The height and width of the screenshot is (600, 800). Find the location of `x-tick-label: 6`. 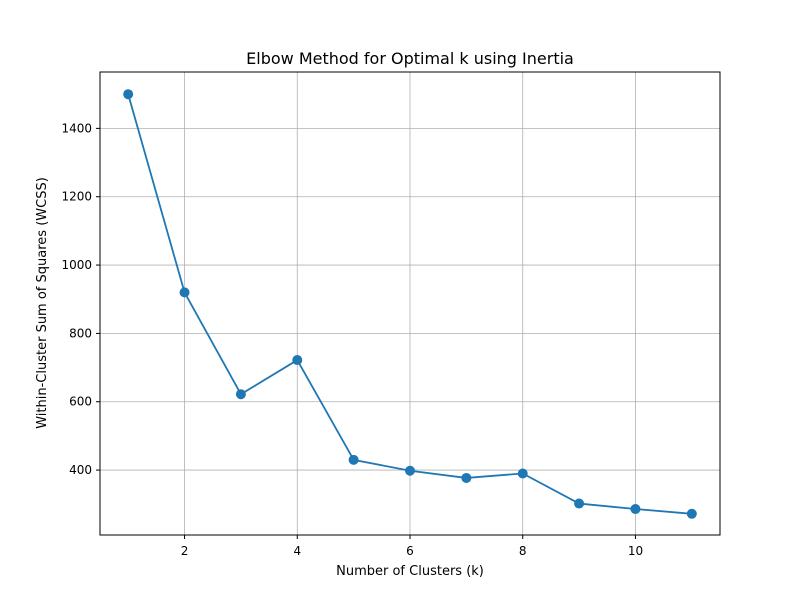

x-tick-label: 6 is located at coordinates (410, 551).